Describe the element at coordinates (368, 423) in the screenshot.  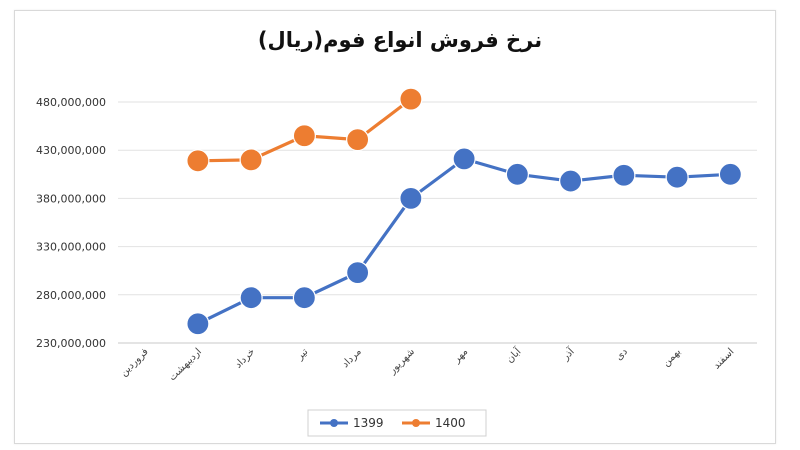
I see `legend-label: 1399` at that location.